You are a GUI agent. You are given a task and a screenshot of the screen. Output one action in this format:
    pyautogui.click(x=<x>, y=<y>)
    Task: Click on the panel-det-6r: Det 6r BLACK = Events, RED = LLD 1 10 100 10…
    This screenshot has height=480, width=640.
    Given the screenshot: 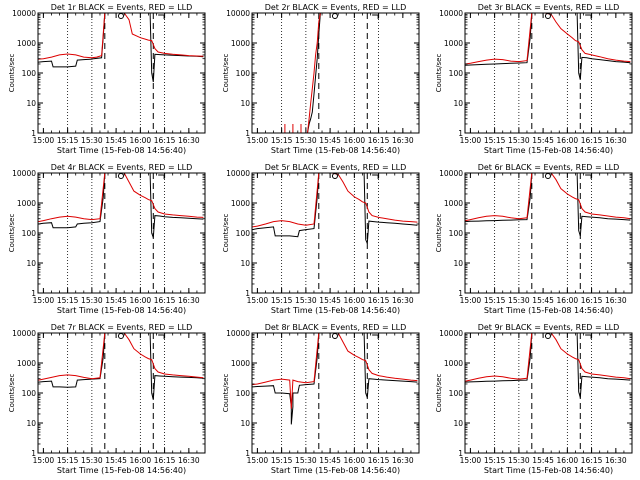 What is the action you would take?
    pyautogui.click(x=534, y=239)
    